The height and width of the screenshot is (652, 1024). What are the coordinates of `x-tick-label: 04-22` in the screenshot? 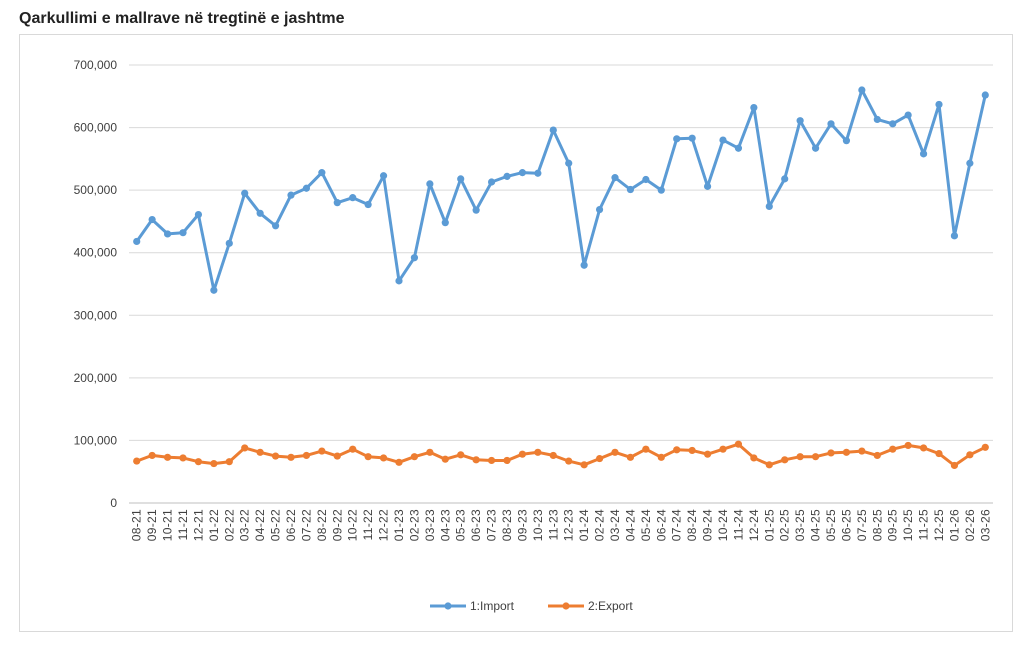 It's located at (260, 525).